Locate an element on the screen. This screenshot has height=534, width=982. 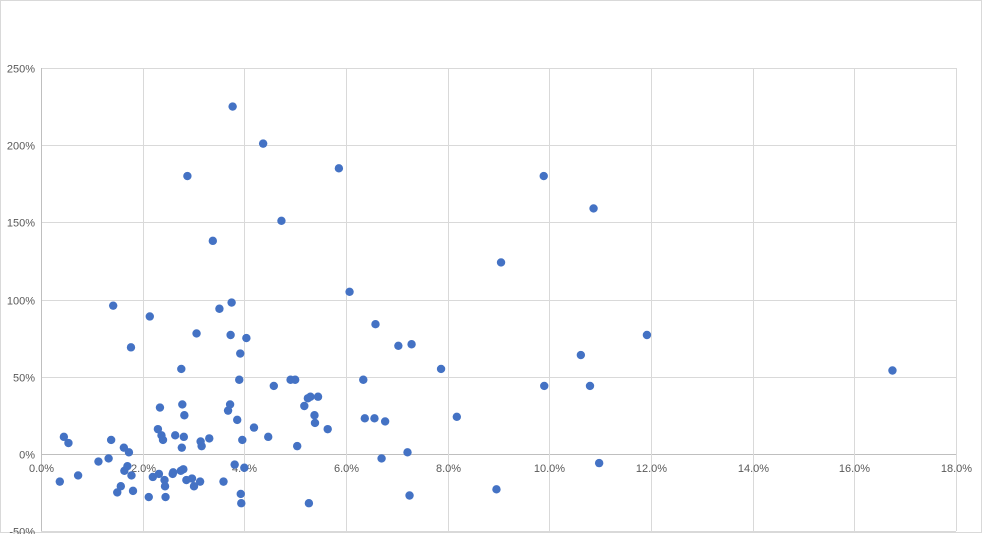
x-tick-label: 16.0% is located at coordinates (854, 469).